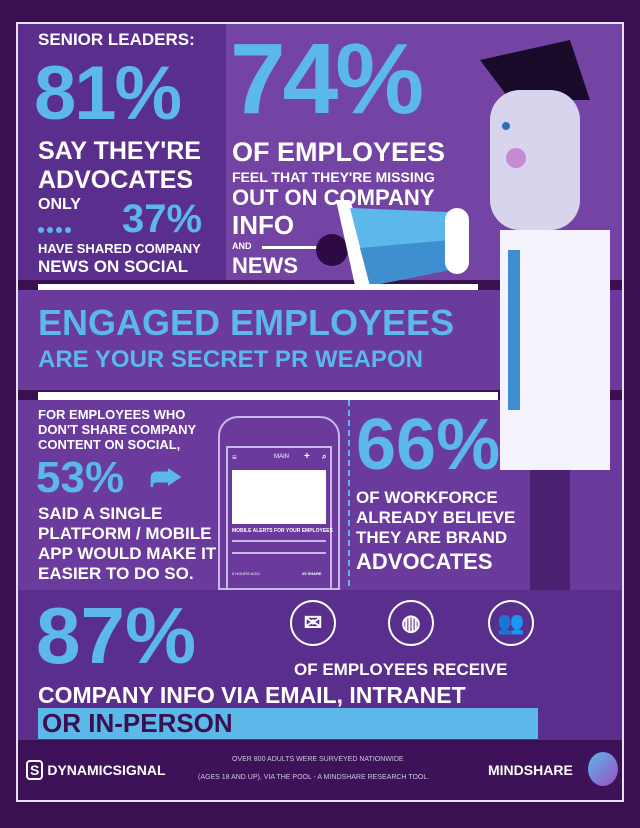 The image size is (640, 828). I want to click on plus-icon: +, so click(307, 456).